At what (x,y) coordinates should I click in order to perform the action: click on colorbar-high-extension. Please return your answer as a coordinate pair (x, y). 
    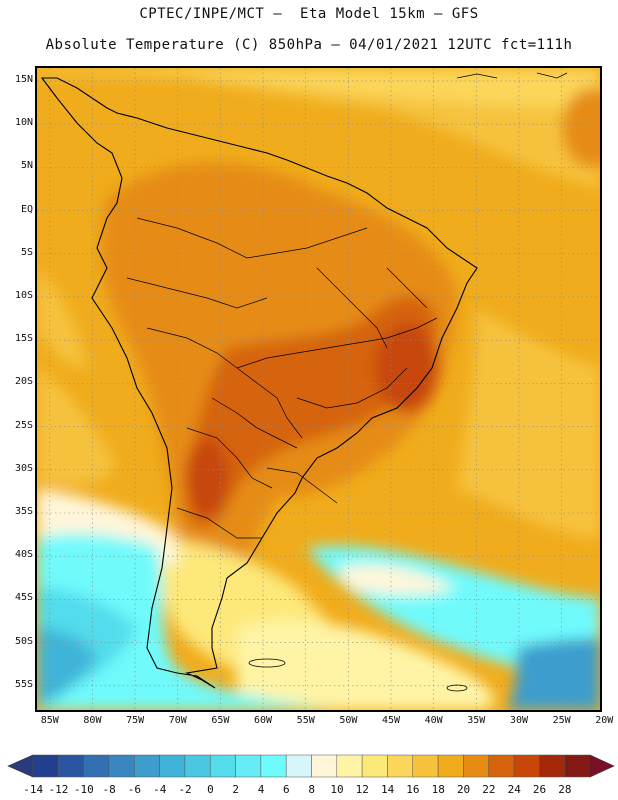
    Looking at the image, I should click on (602, 766).